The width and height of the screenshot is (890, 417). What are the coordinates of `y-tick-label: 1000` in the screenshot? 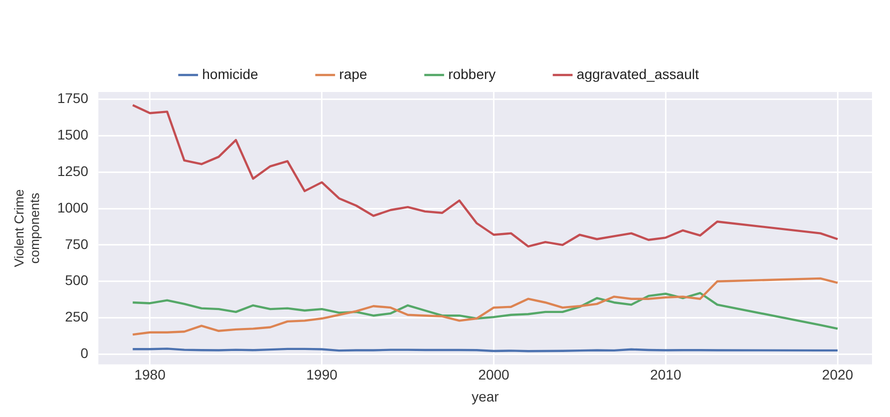 It's located at (73, 207).